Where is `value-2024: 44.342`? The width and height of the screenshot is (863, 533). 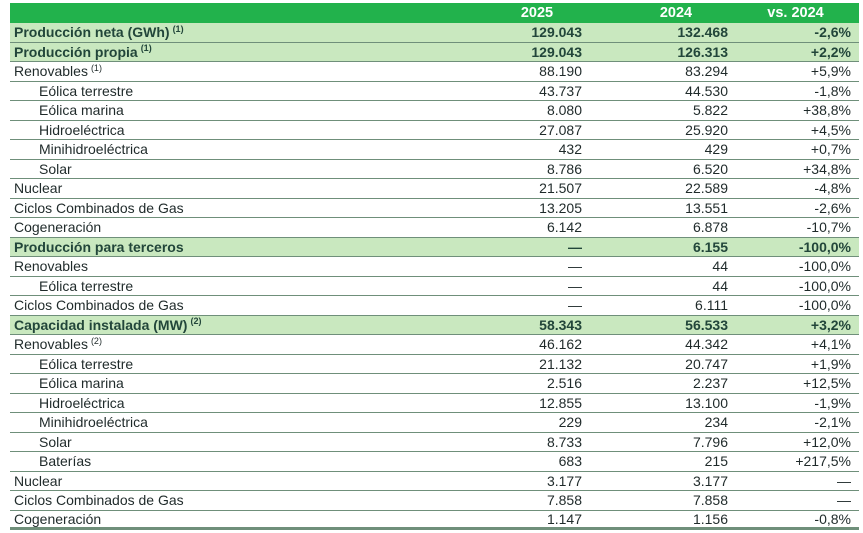
value-2024: 44.342 is located at coordinates (706, 344).